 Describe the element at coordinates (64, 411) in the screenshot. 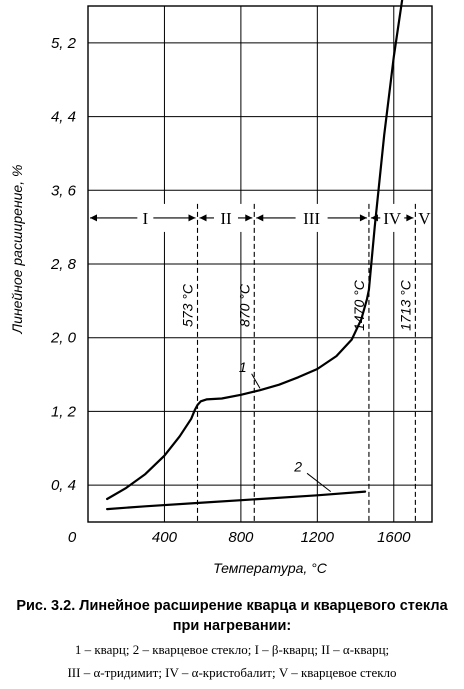

I see `y-tick-label: 1, 2` at that location.